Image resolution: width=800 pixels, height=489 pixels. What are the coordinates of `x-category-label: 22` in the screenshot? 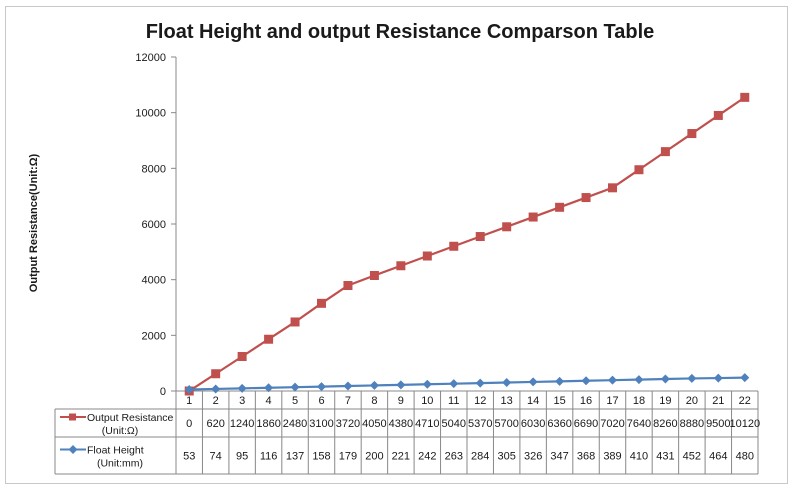 It's located at (745, 401).